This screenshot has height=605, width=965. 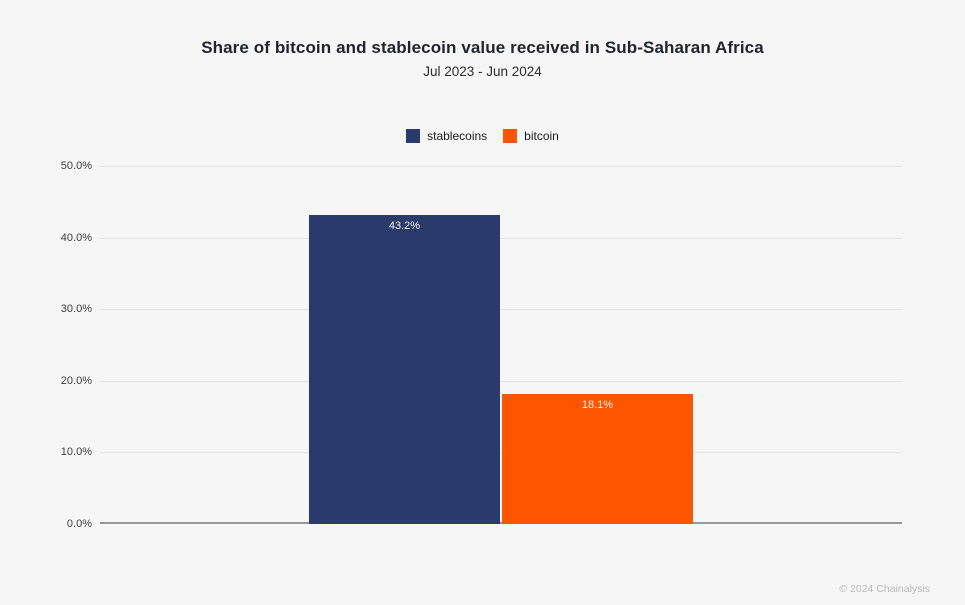 What do you see at coordinates (76, 380) in the screenshot?
I see `y-axis-tick-label: 20.0%` at bounding box center [76, 380].